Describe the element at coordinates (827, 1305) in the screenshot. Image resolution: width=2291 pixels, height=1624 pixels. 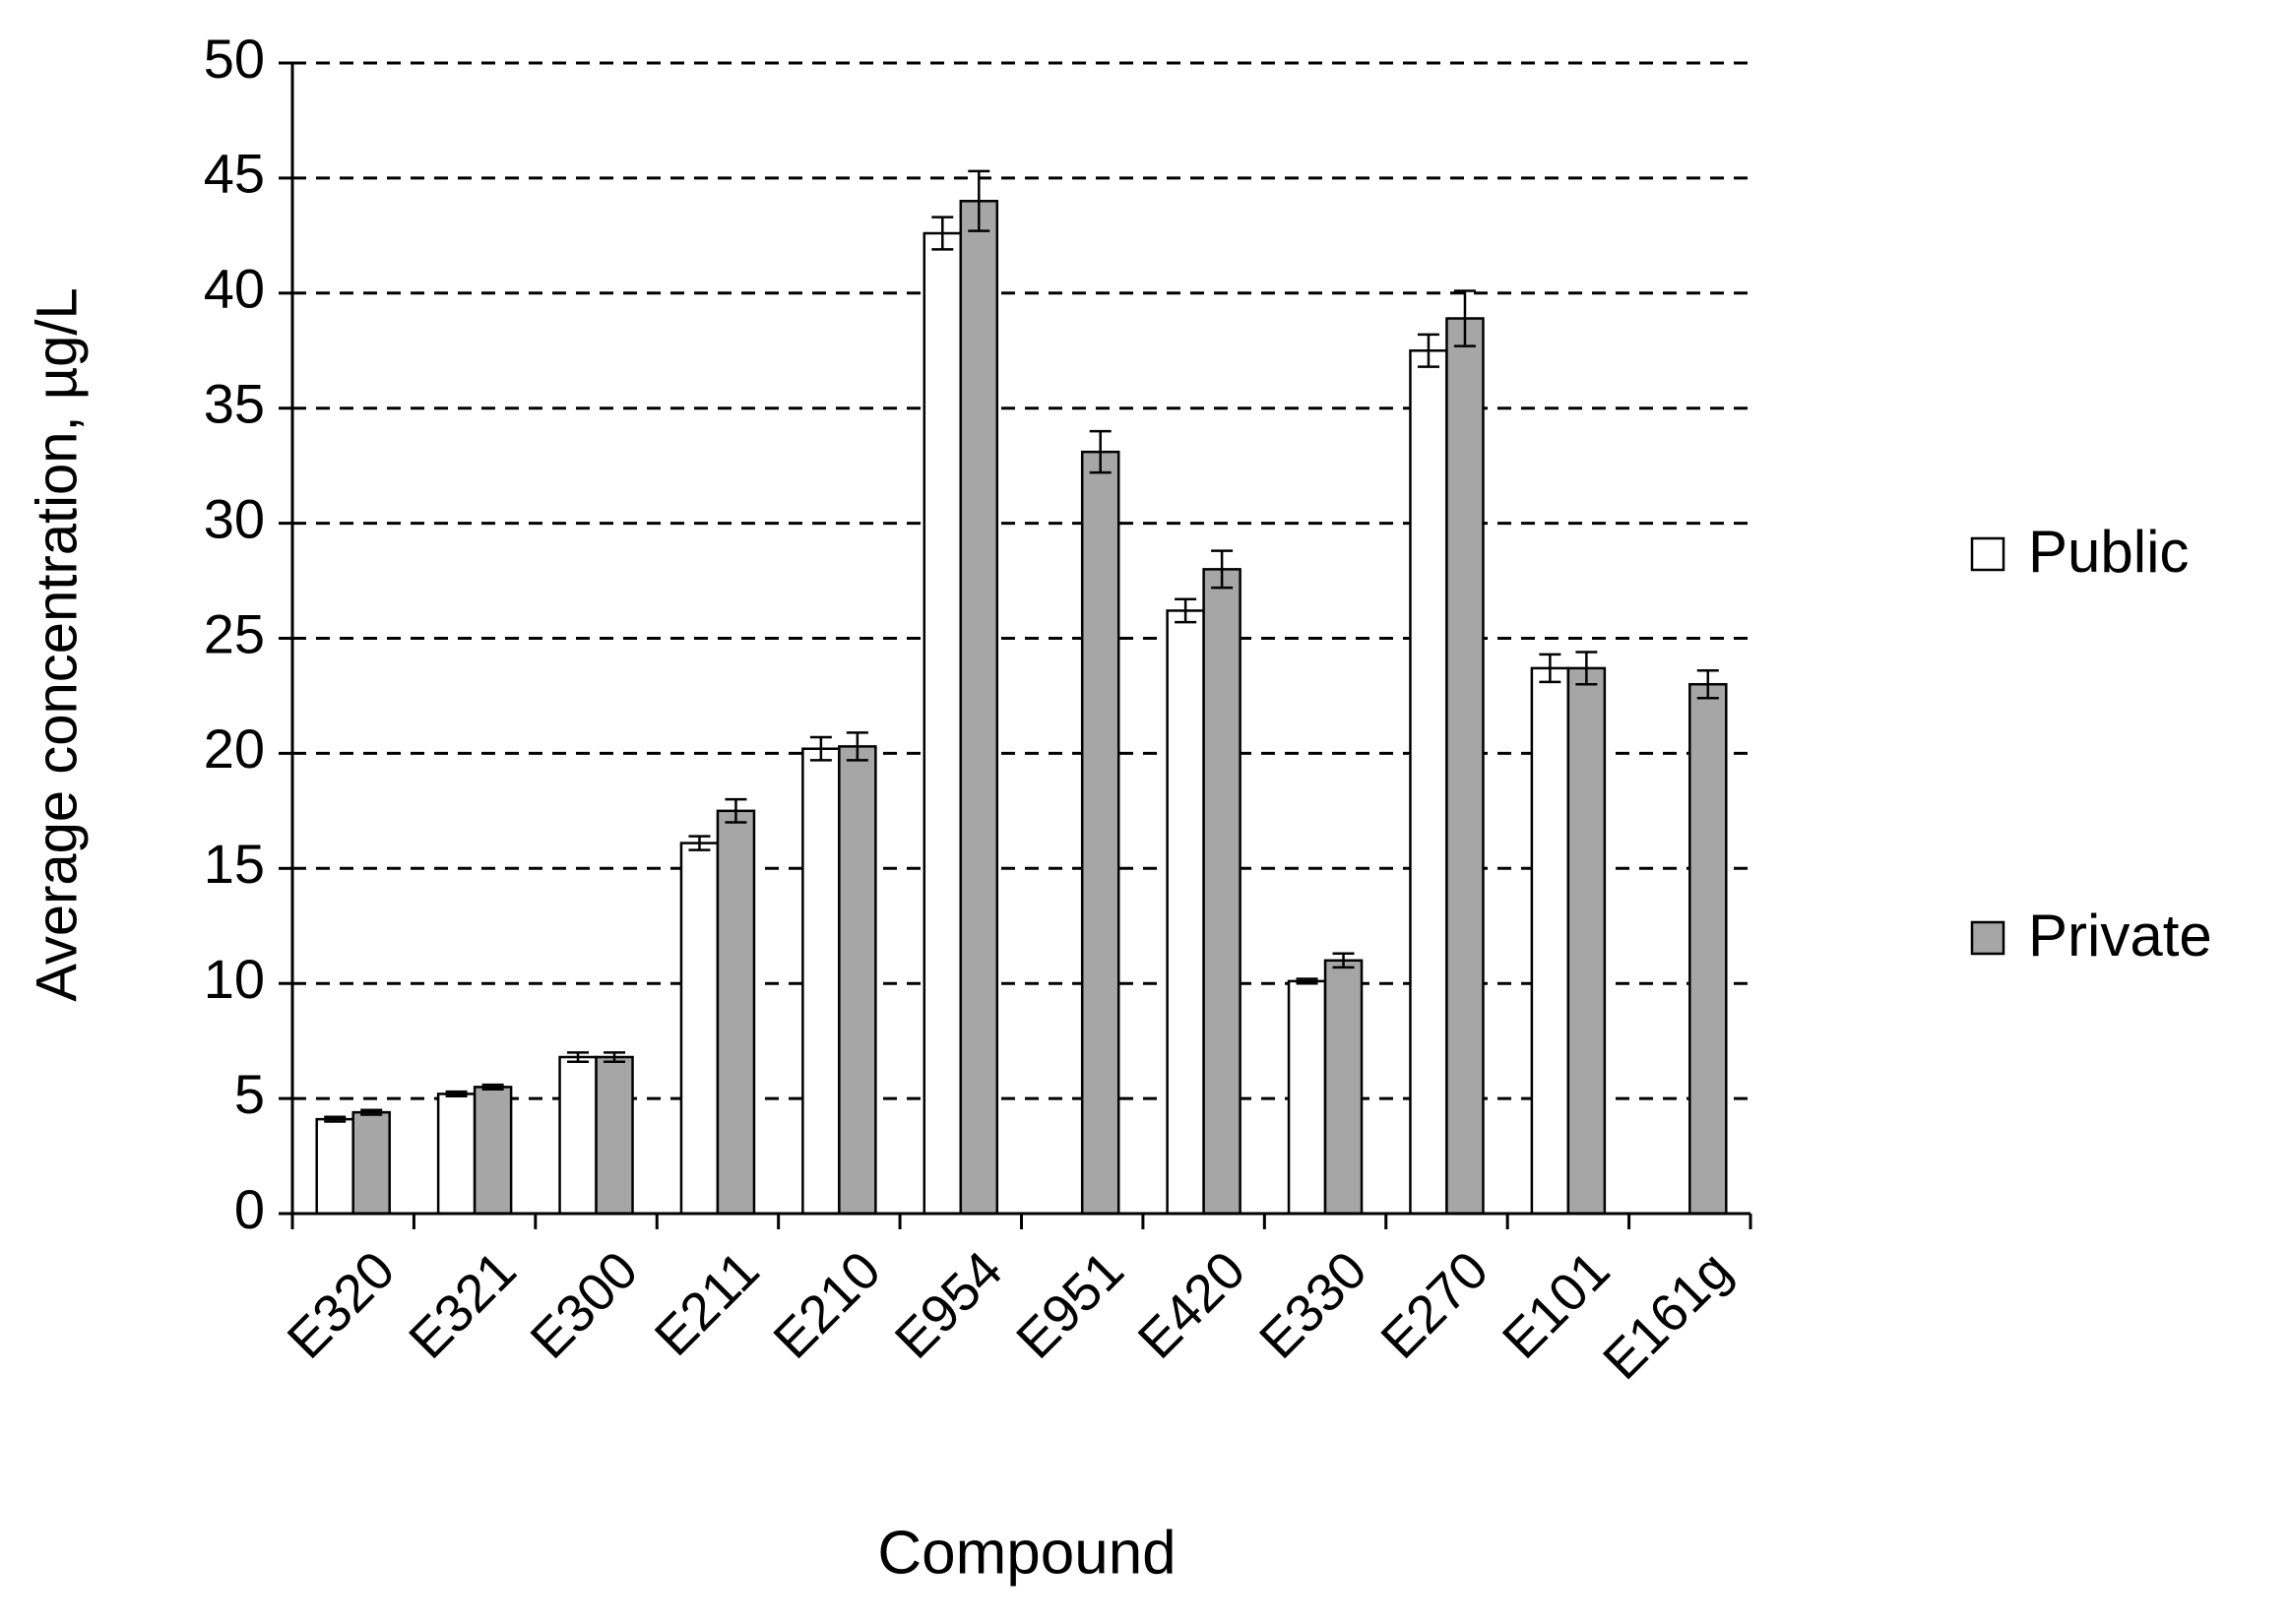
I see `x-tick-label: E210` at that location.